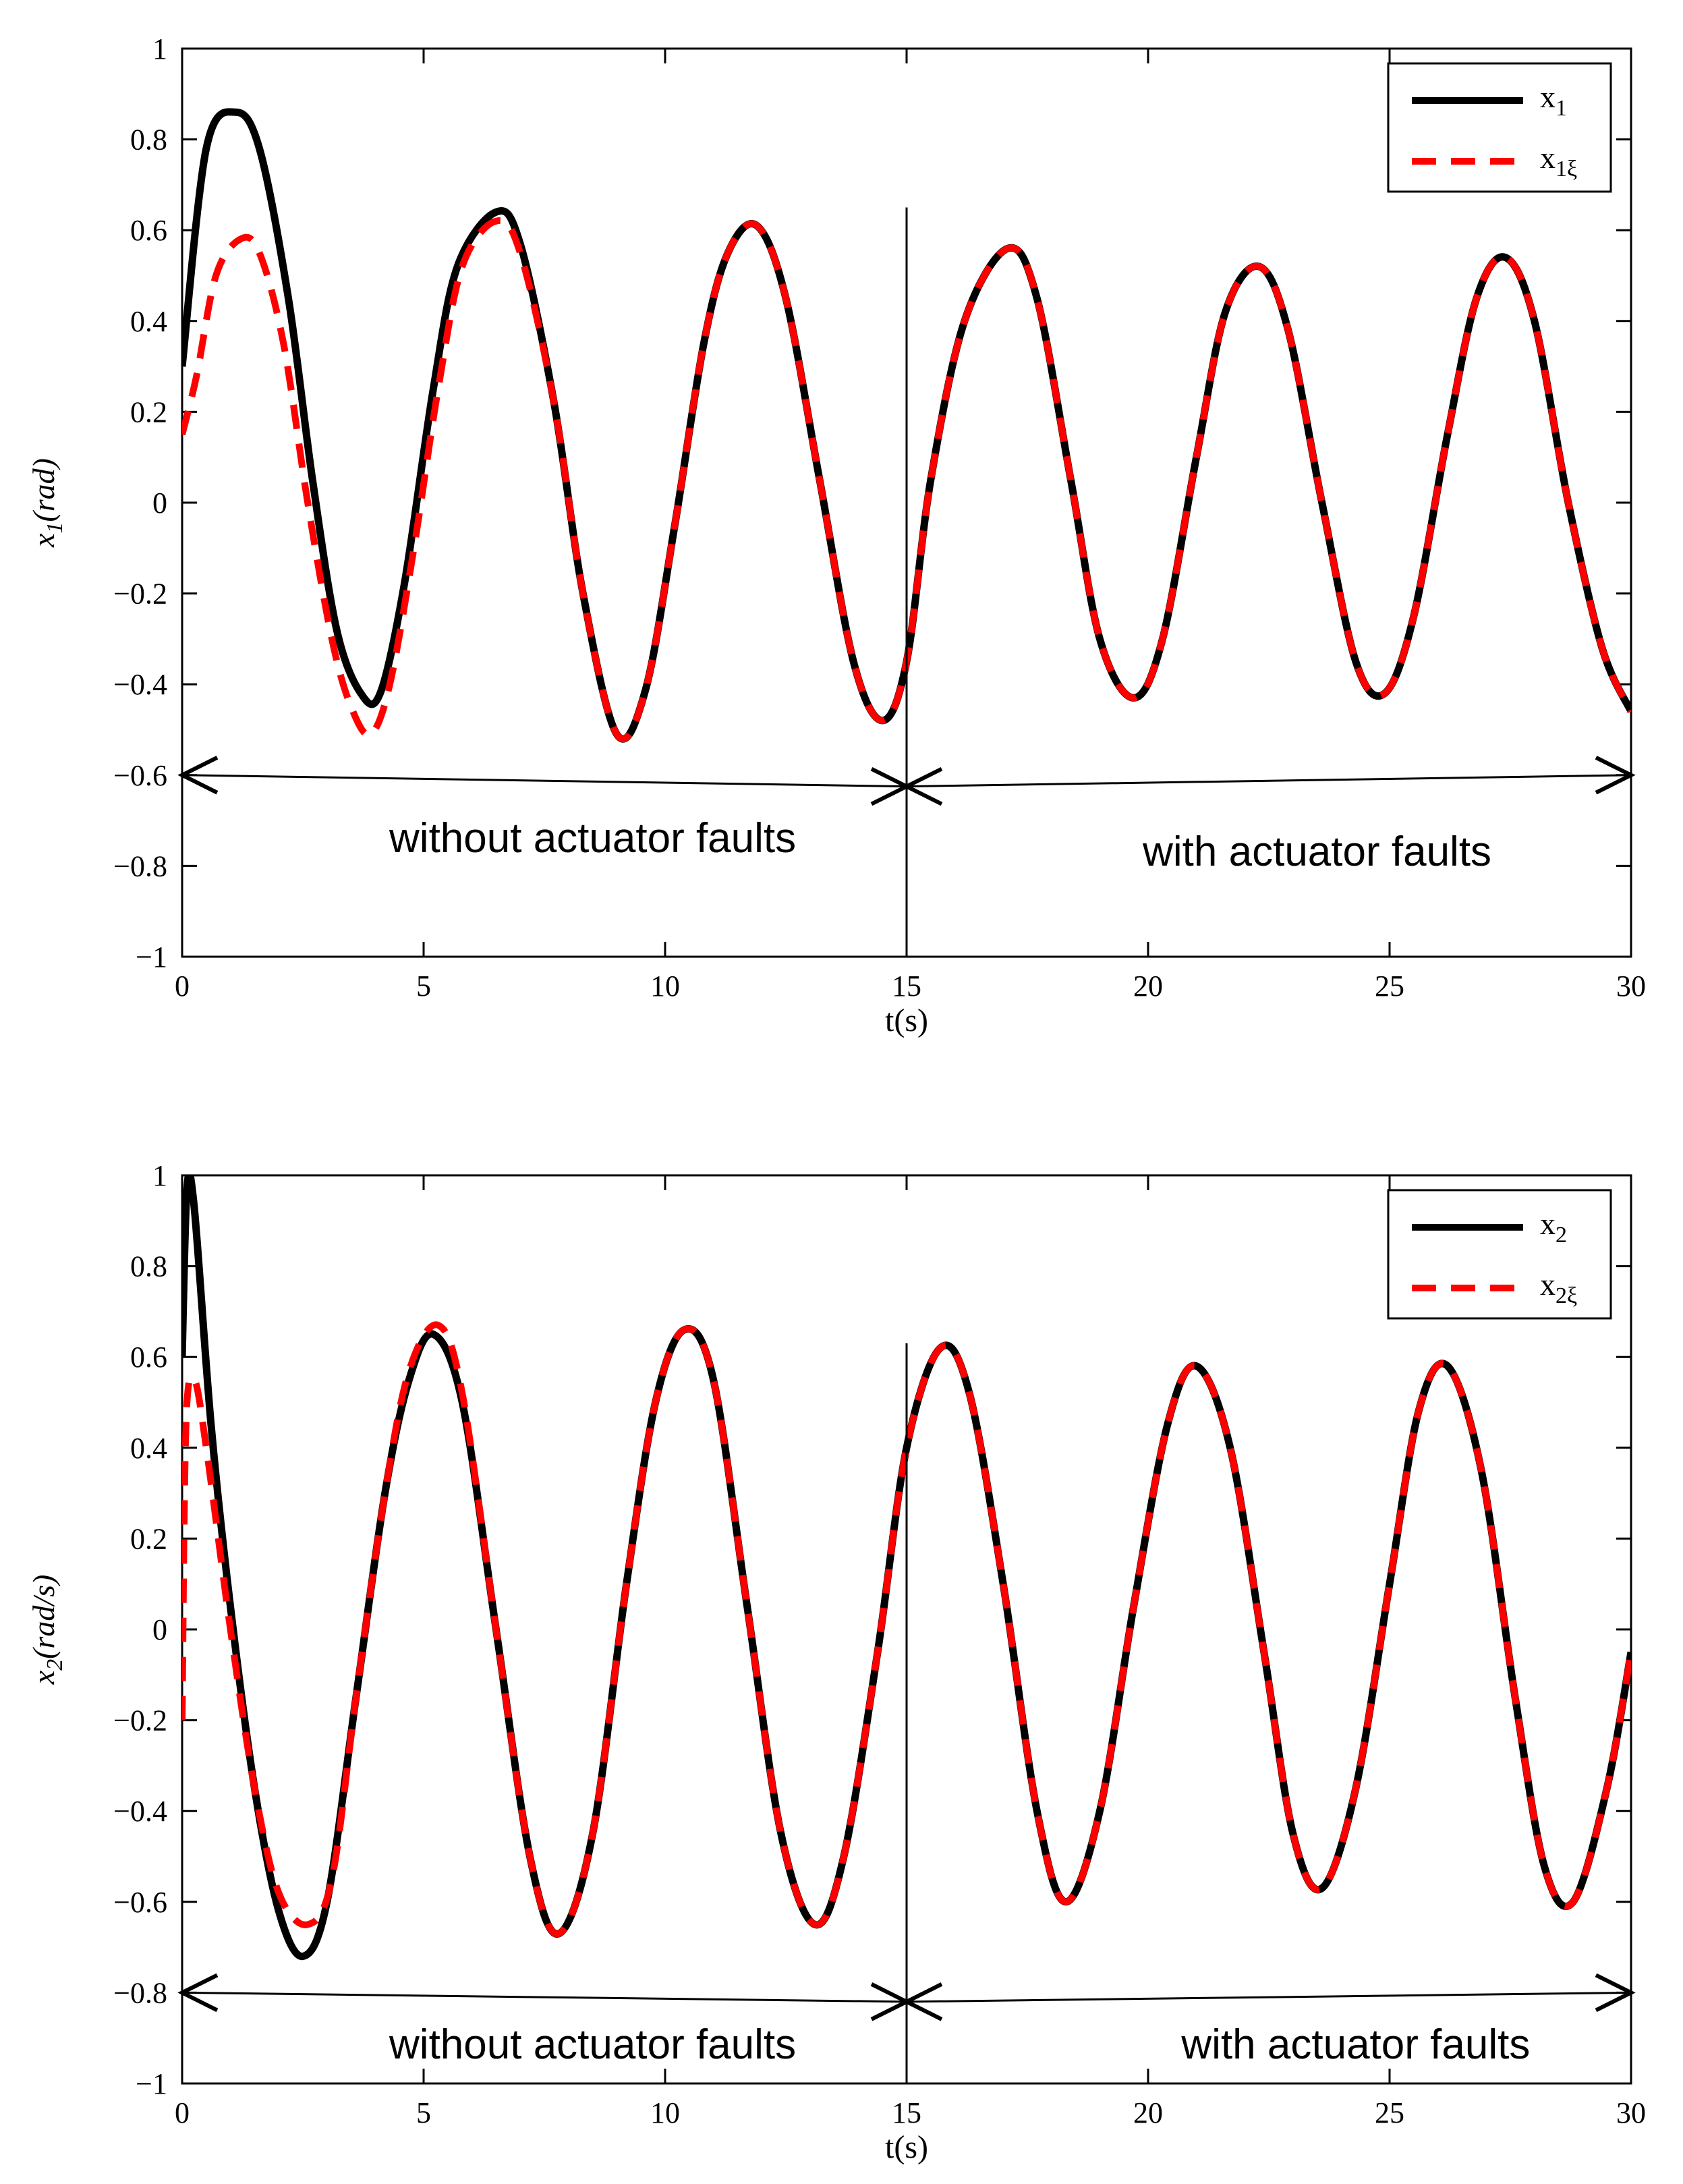 The image size is (1683, 2184). I want to click on legend-label: x2ξ, so click(1558, 1287).